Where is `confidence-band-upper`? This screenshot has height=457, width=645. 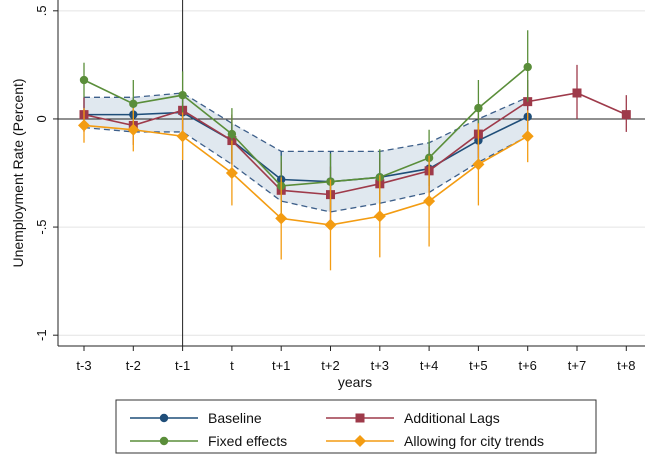
confidence-band-upper is located at coordinates (306, 122).